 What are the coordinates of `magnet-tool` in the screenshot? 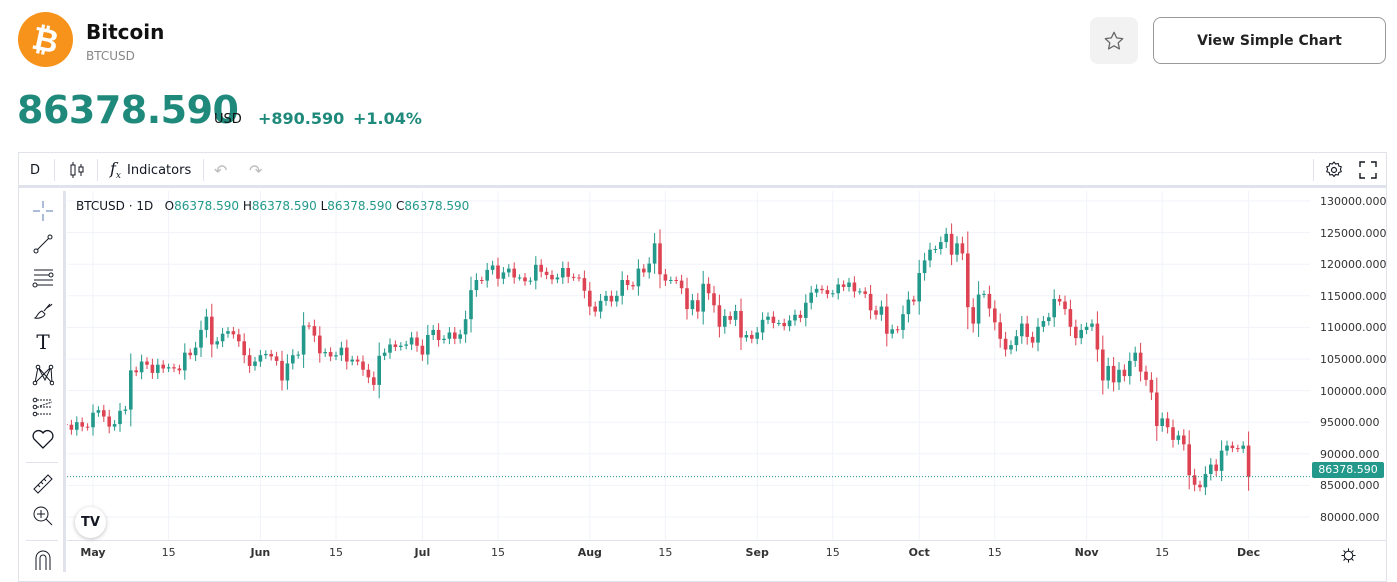 It's located at (43, 559).